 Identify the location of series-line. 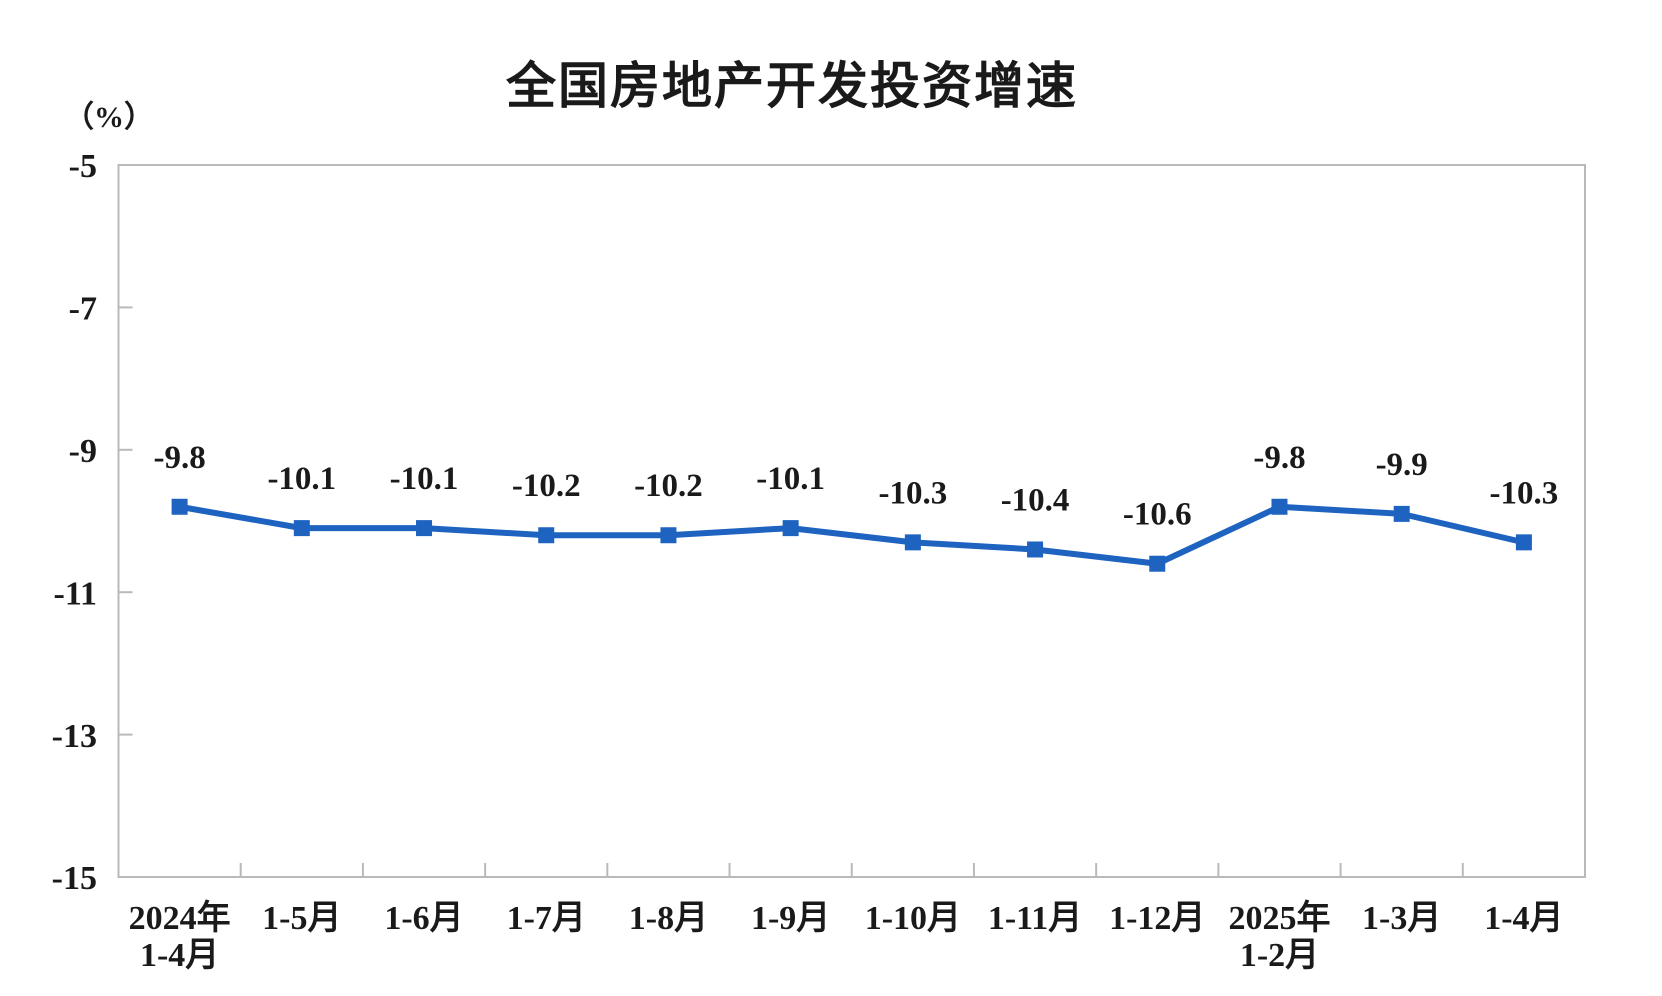
(851, 535).